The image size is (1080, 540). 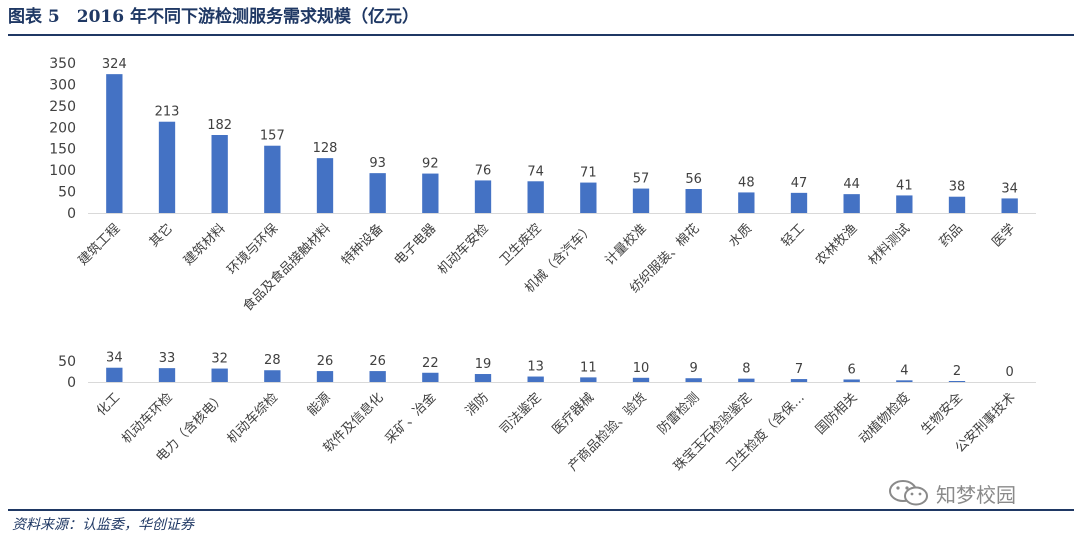 I want to click on chart2-data-label: 28, so click(x=272, y=360).